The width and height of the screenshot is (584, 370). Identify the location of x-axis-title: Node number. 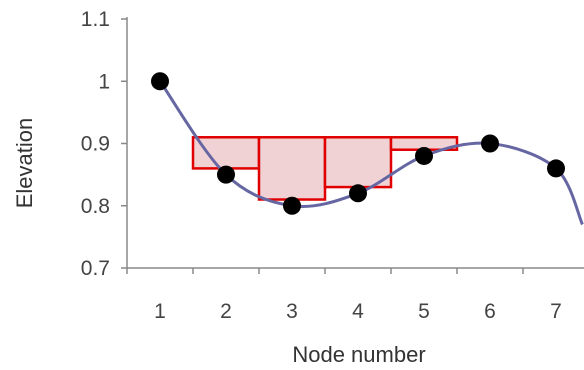
(358, 354).